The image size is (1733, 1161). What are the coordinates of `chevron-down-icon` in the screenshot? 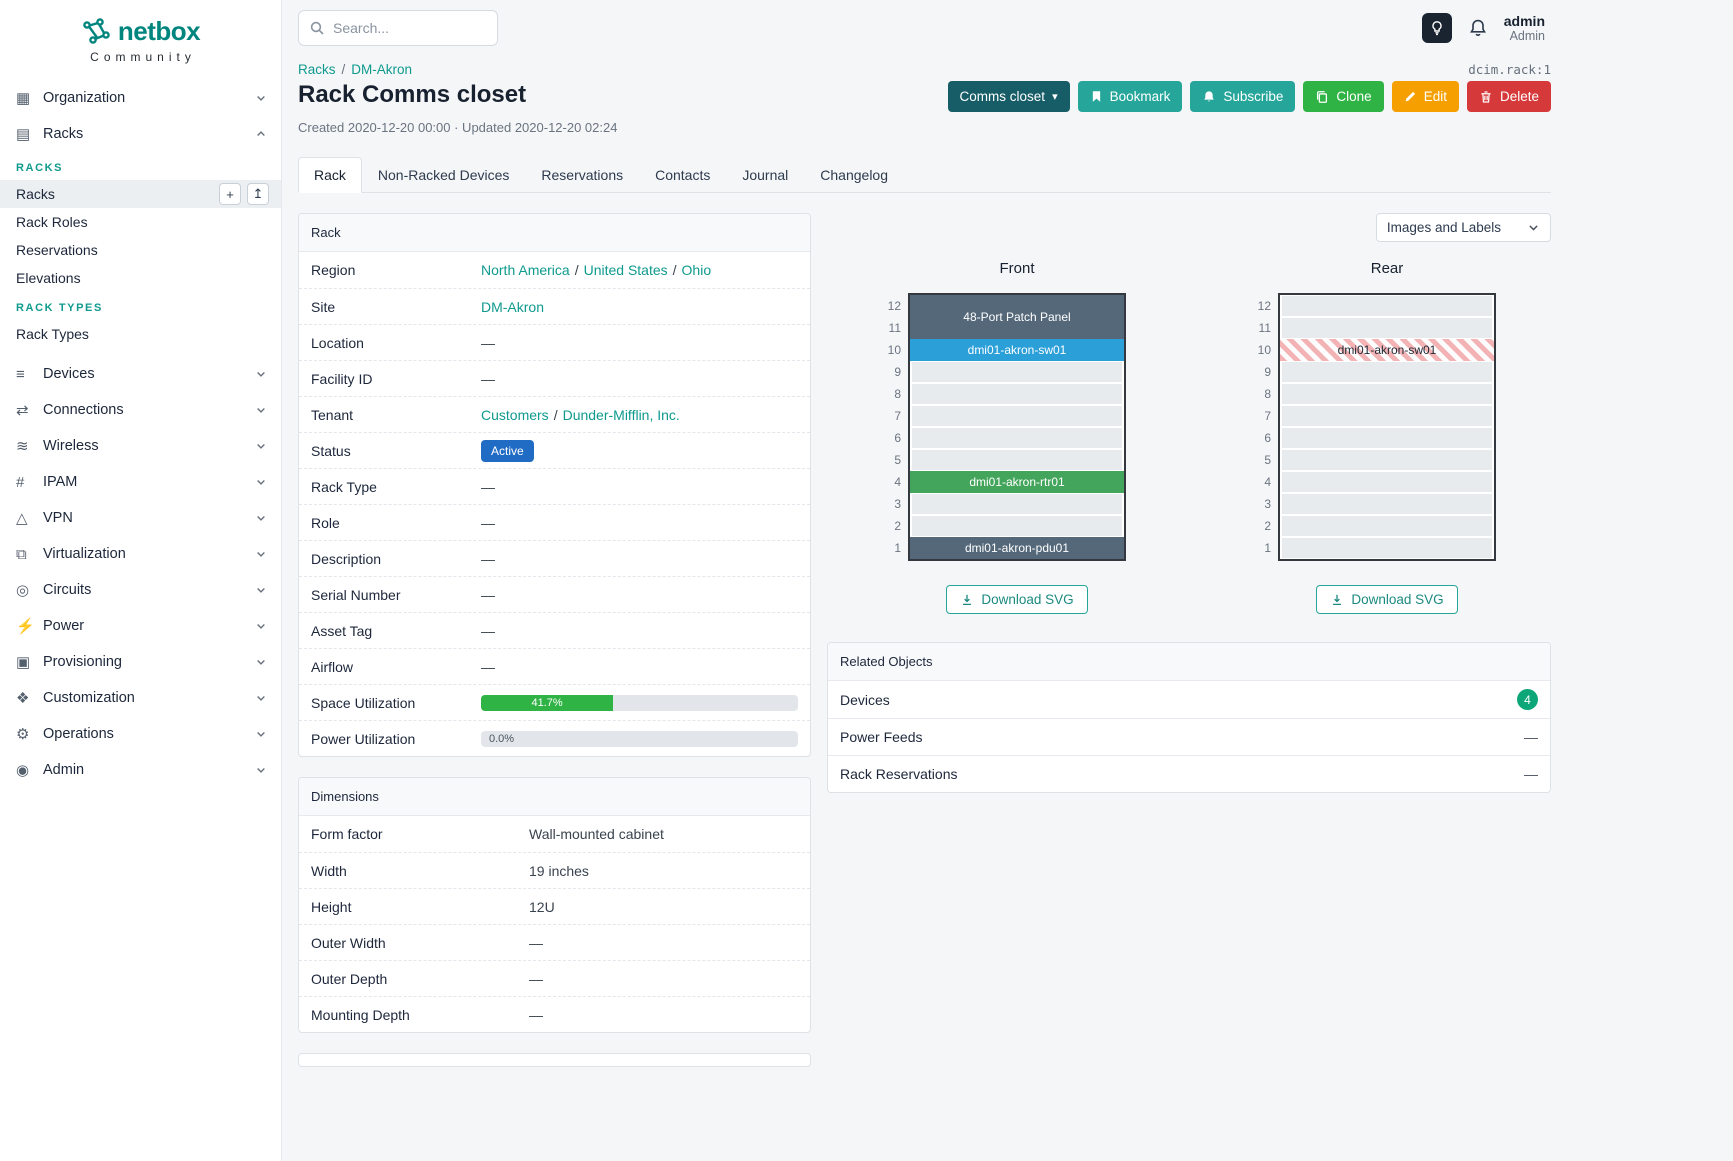 It's located at (261, 446).